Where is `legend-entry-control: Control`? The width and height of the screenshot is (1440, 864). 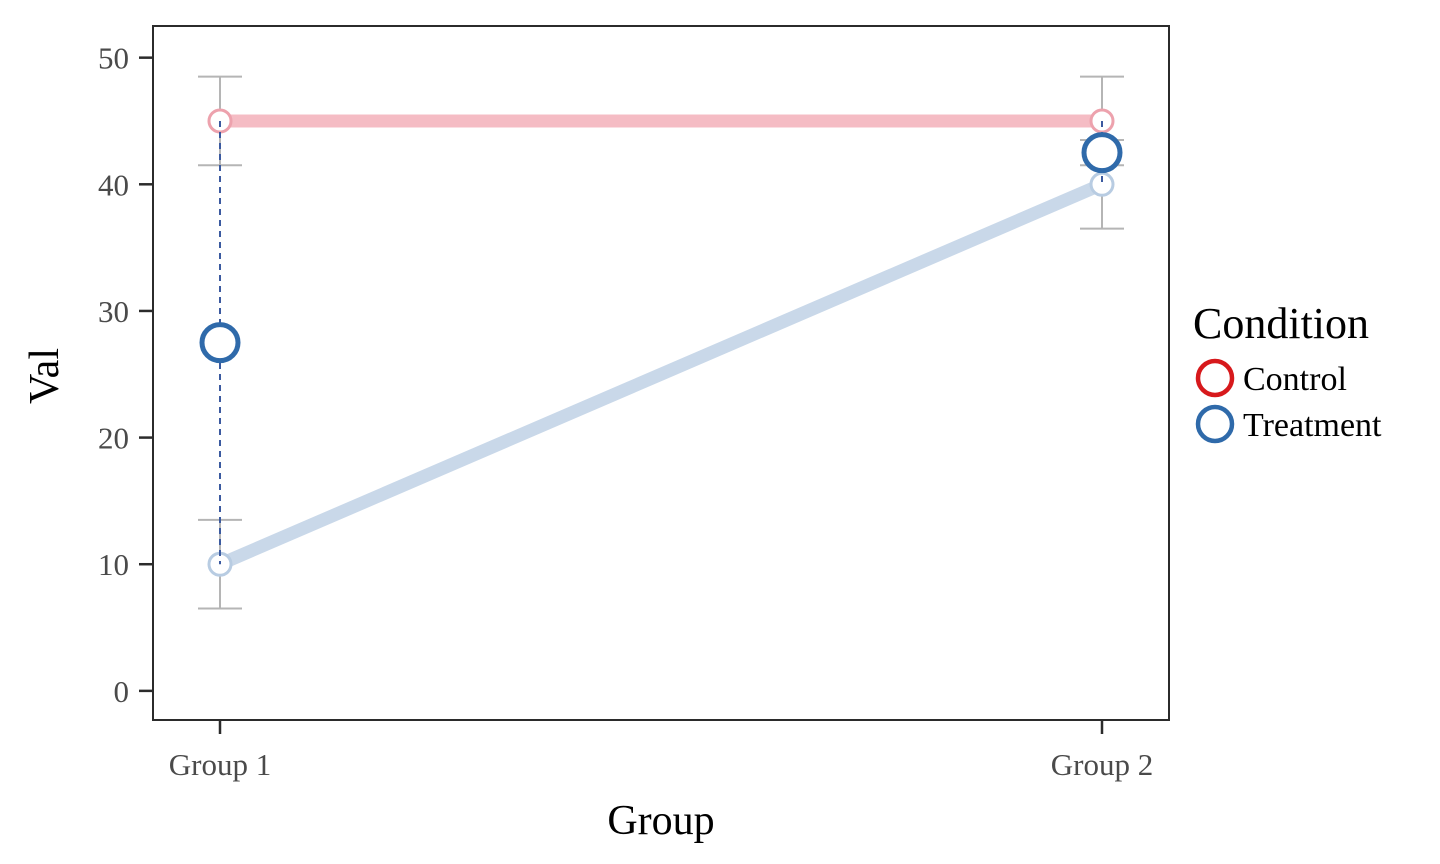 legend-entry-control: Control is located at coordinates (1271, 378).